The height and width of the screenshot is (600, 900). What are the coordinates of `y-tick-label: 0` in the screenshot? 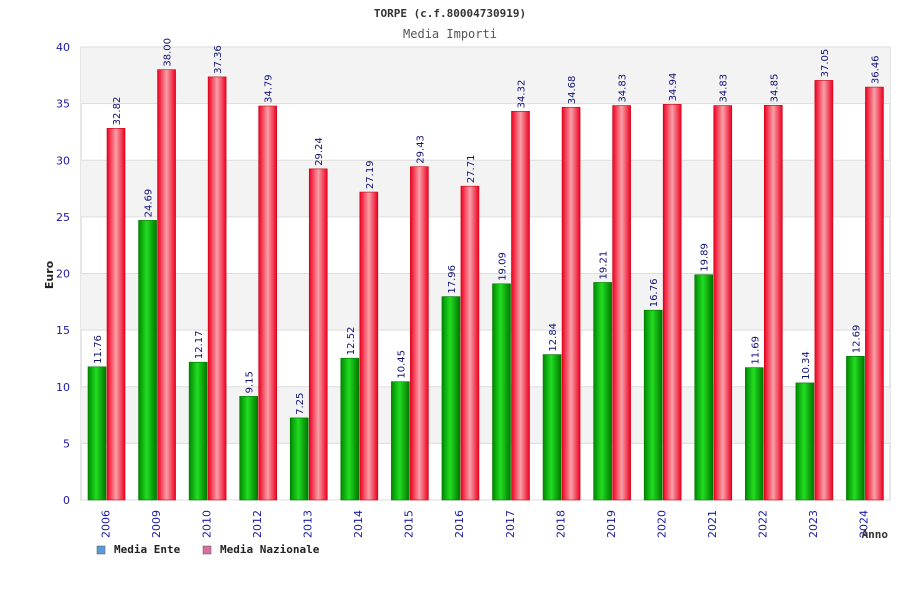 It's located at (66, 500).